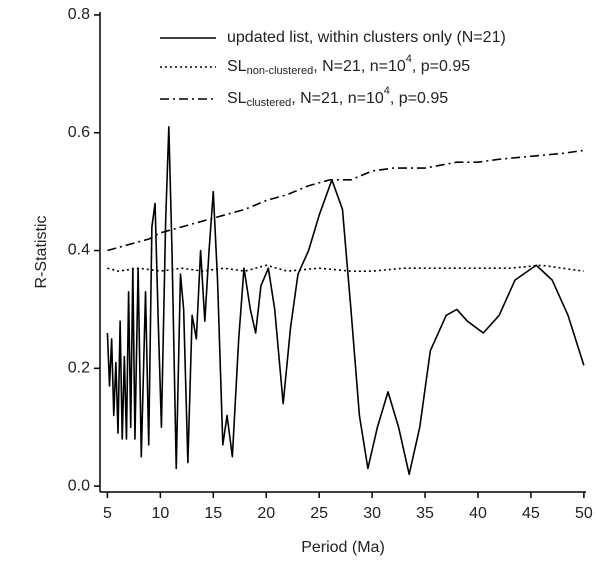 This screenshot has height=563, width=596. What do you see at coordinates (531, 513) in the screenshot?
I see `x-tick-label: 45` at bounding box center [531, 513].